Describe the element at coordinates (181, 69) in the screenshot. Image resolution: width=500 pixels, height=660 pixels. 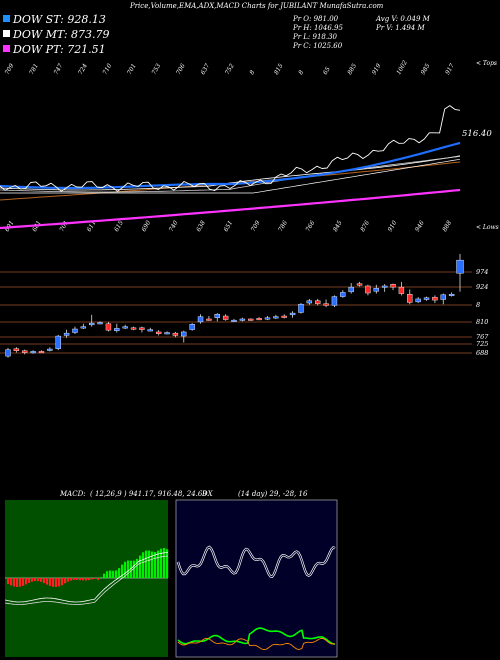
I see `tick-label: 706` at that location.